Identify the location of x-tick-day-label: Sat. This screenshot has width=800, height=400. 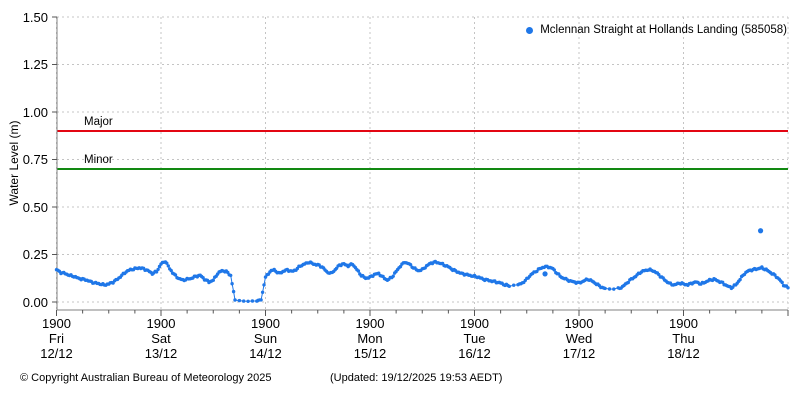
(161, 338).